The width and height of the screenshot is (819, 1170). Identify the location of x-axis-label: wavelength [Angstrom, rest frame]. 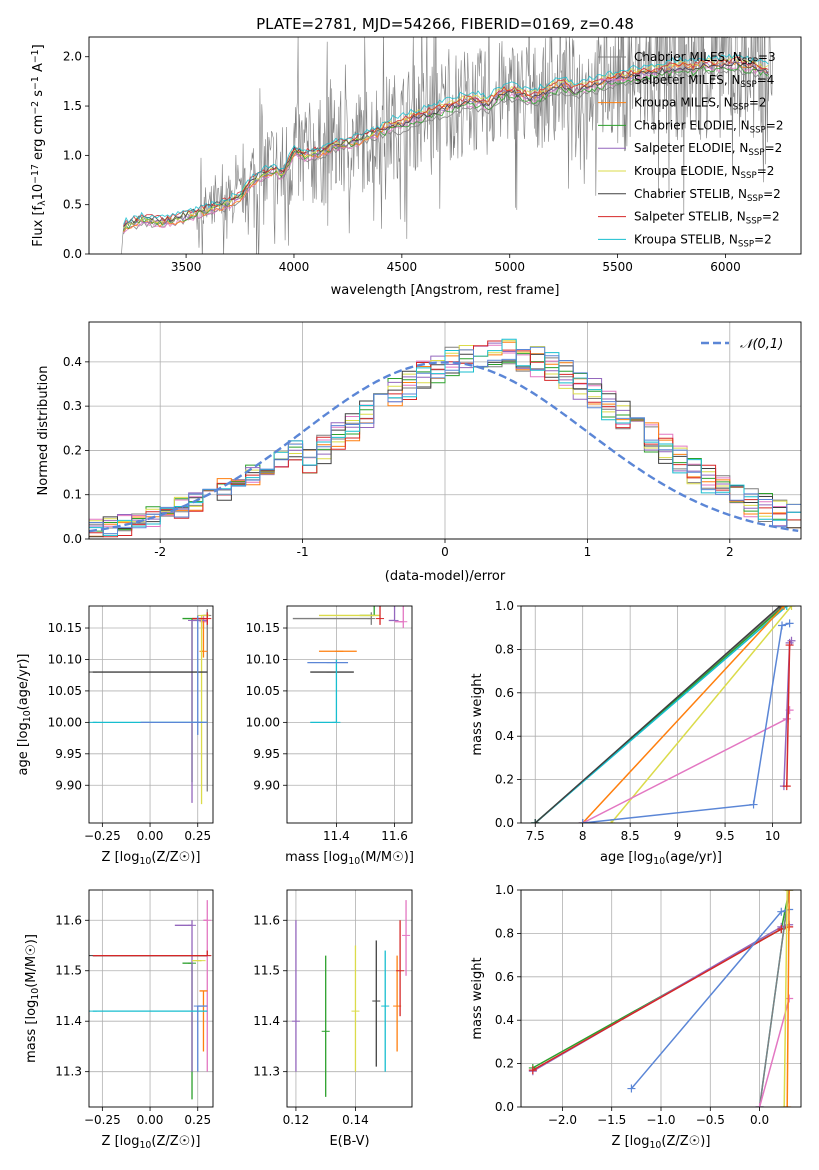
(445, 290).